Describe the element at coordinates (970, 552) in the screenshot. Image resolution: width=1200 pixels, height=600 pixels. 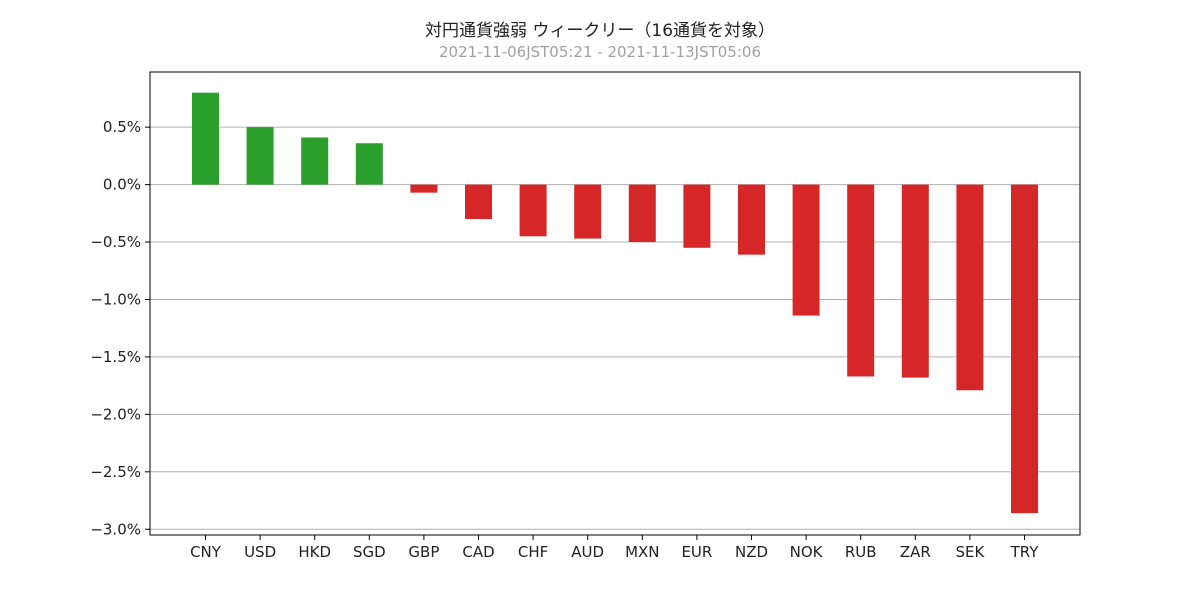
I see `x-tick-label: SEK` at that location.